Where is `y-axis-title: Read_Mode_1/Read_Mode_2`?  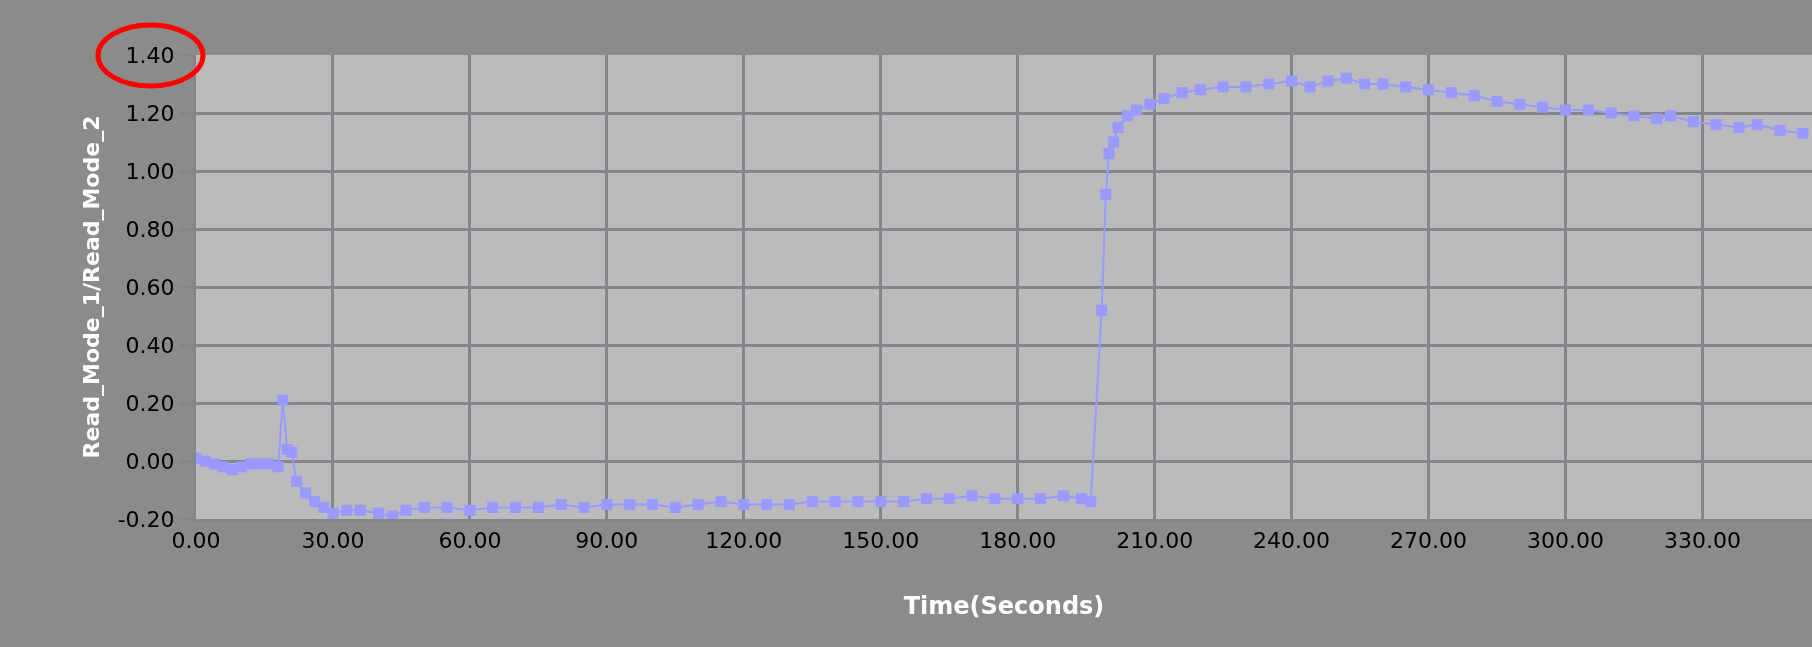 y-axis-title: Read_Mode_1/Read_Mode_2 is located at coordinates (92, 287).